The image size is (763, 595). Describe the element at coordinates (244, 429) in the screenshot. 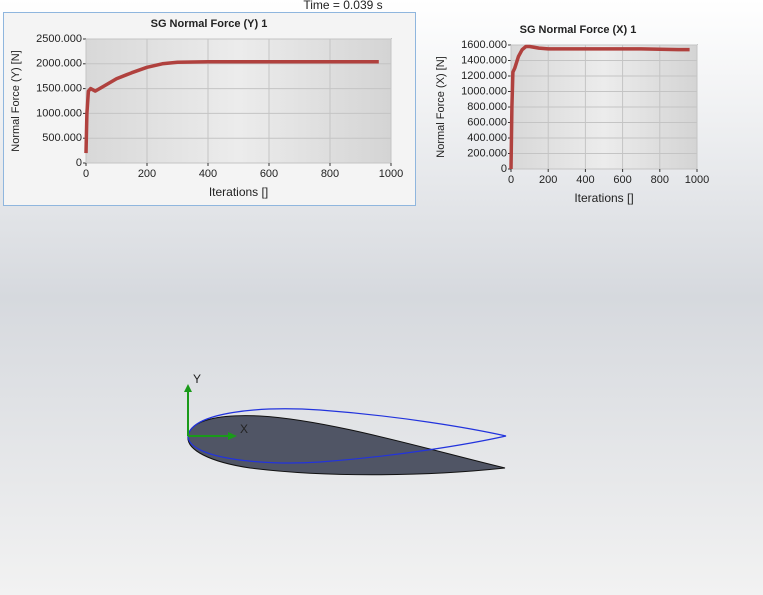

I see `triad-x-label: X` at that location.